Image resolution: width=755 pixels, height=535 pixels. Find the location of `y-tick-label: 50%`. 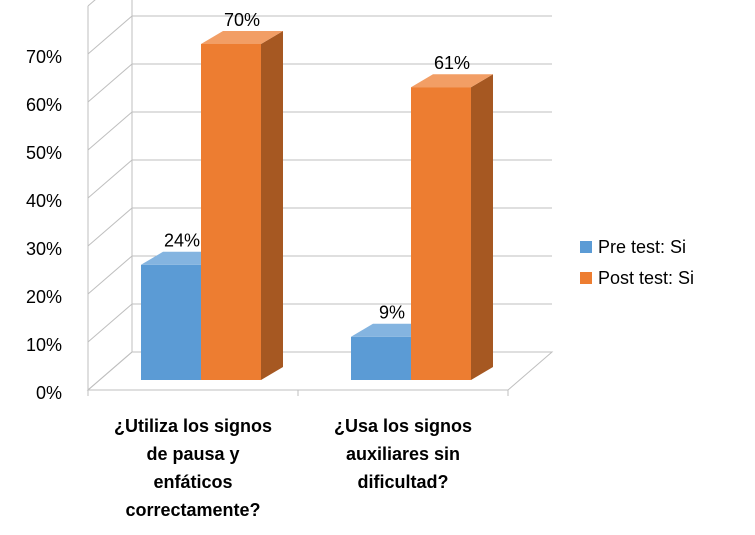

y-tick-label: 50% is located at coordinates (44, 153).